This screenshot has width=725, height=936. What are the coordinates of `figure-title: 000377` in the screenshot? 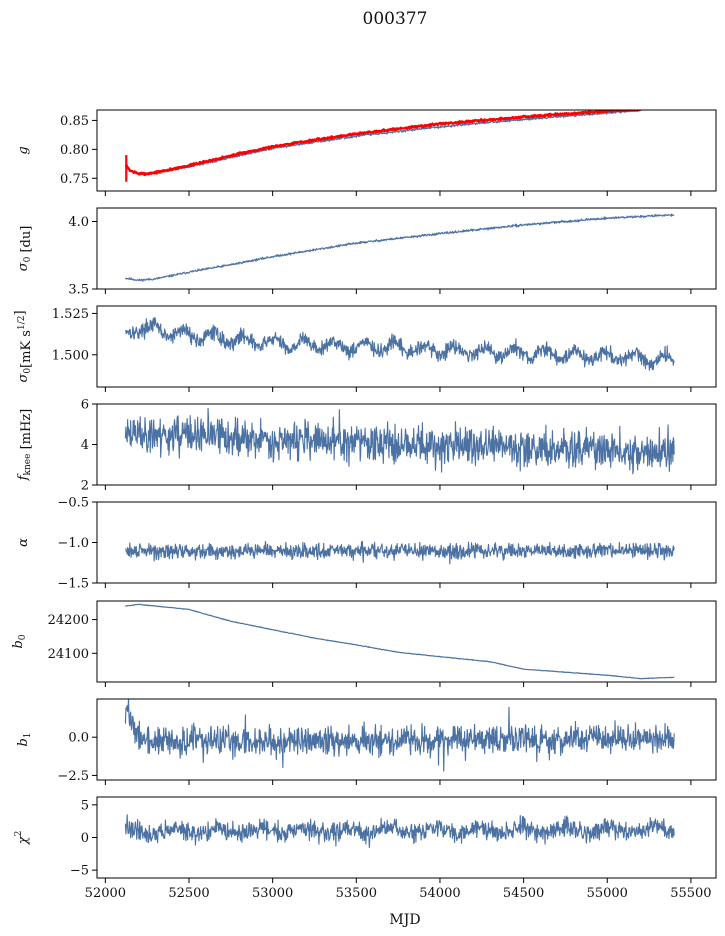 It's located at (395, 19).